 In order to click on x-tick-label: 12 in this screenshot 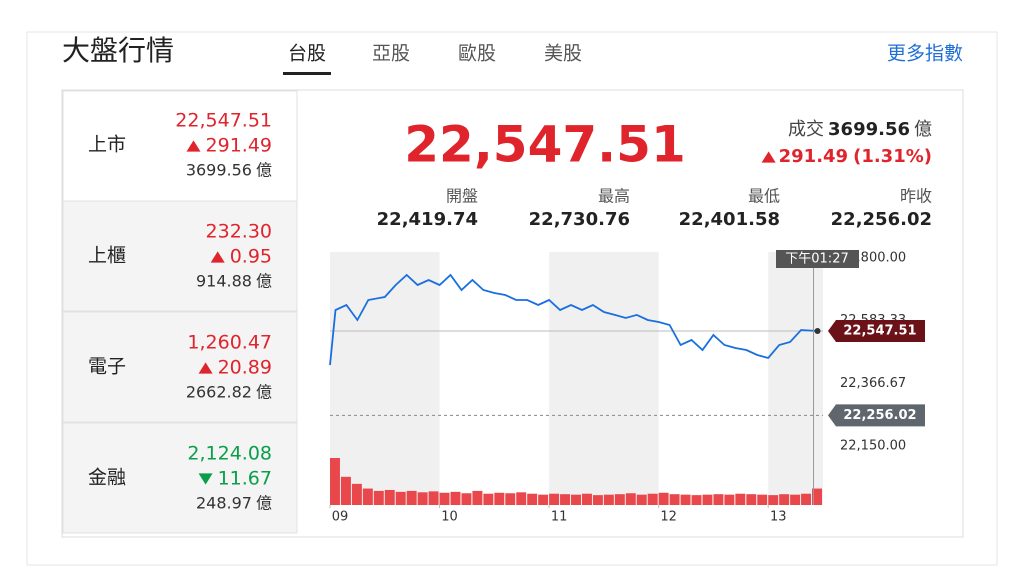, I will do `click(668, 517)`.